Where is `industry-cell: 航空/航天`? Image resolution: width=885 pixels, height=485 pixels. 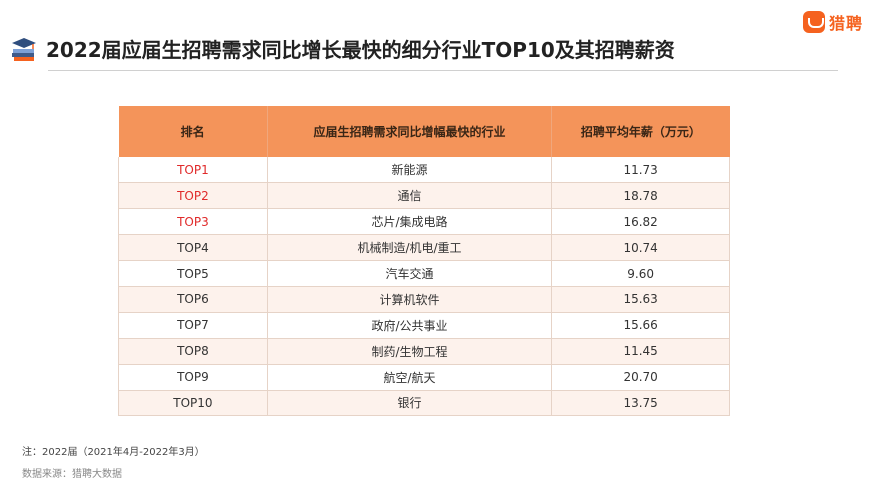 industry-cell: 航空/航天 is located at coordinates (410, 377).